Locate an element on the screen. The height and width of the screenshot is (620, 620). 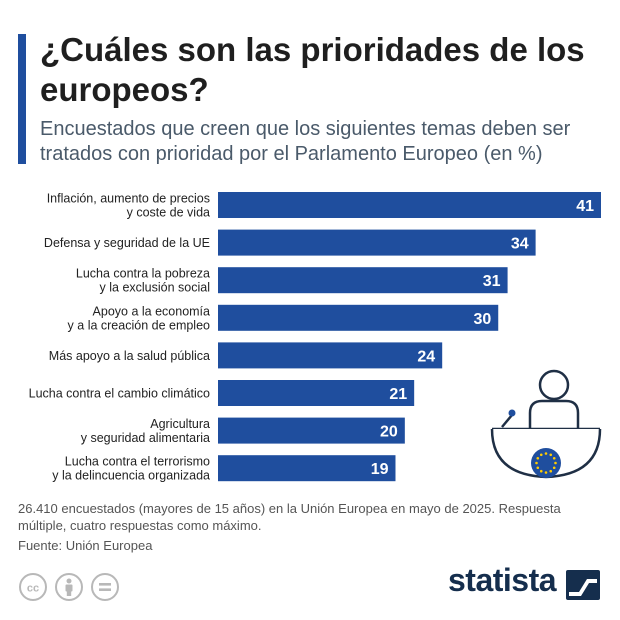
bar-value-label: 24 is located at coordinates (426, 356).